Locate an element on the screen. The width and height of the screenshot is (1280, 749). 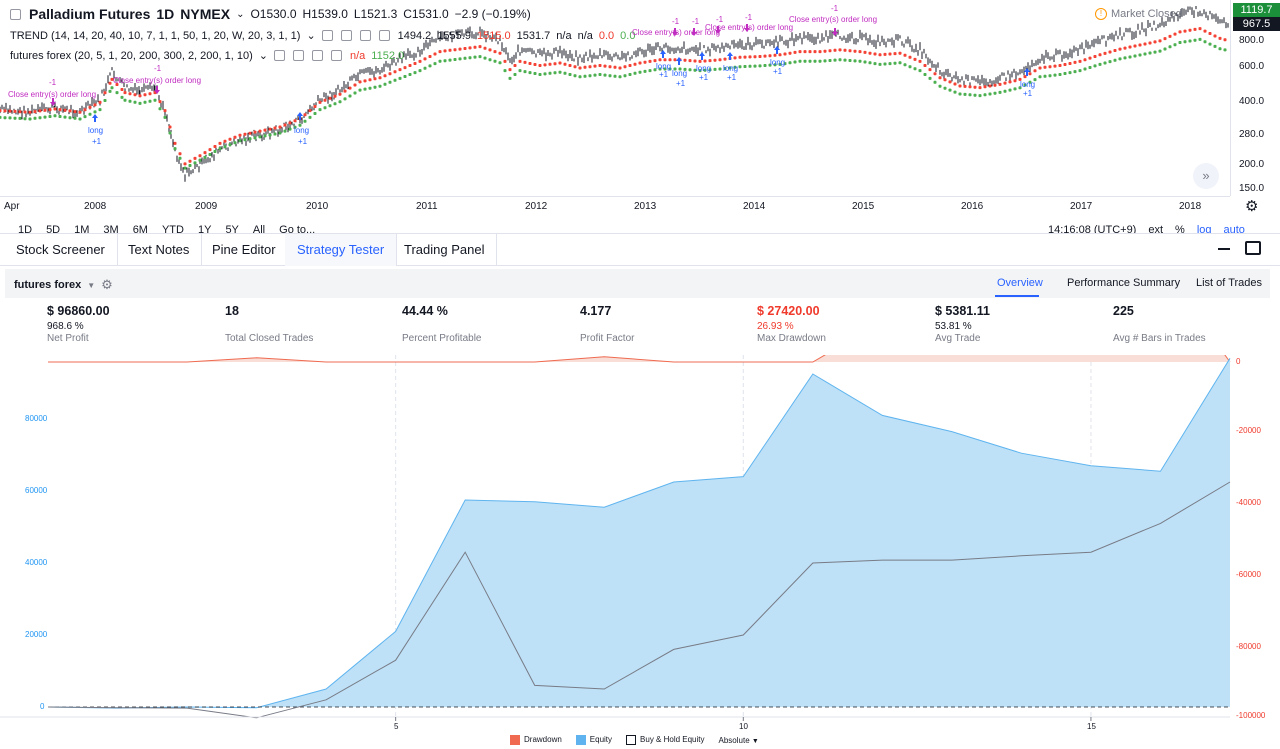
tab-pine-editor: Pine Editor is located at coordinates (244, 250).